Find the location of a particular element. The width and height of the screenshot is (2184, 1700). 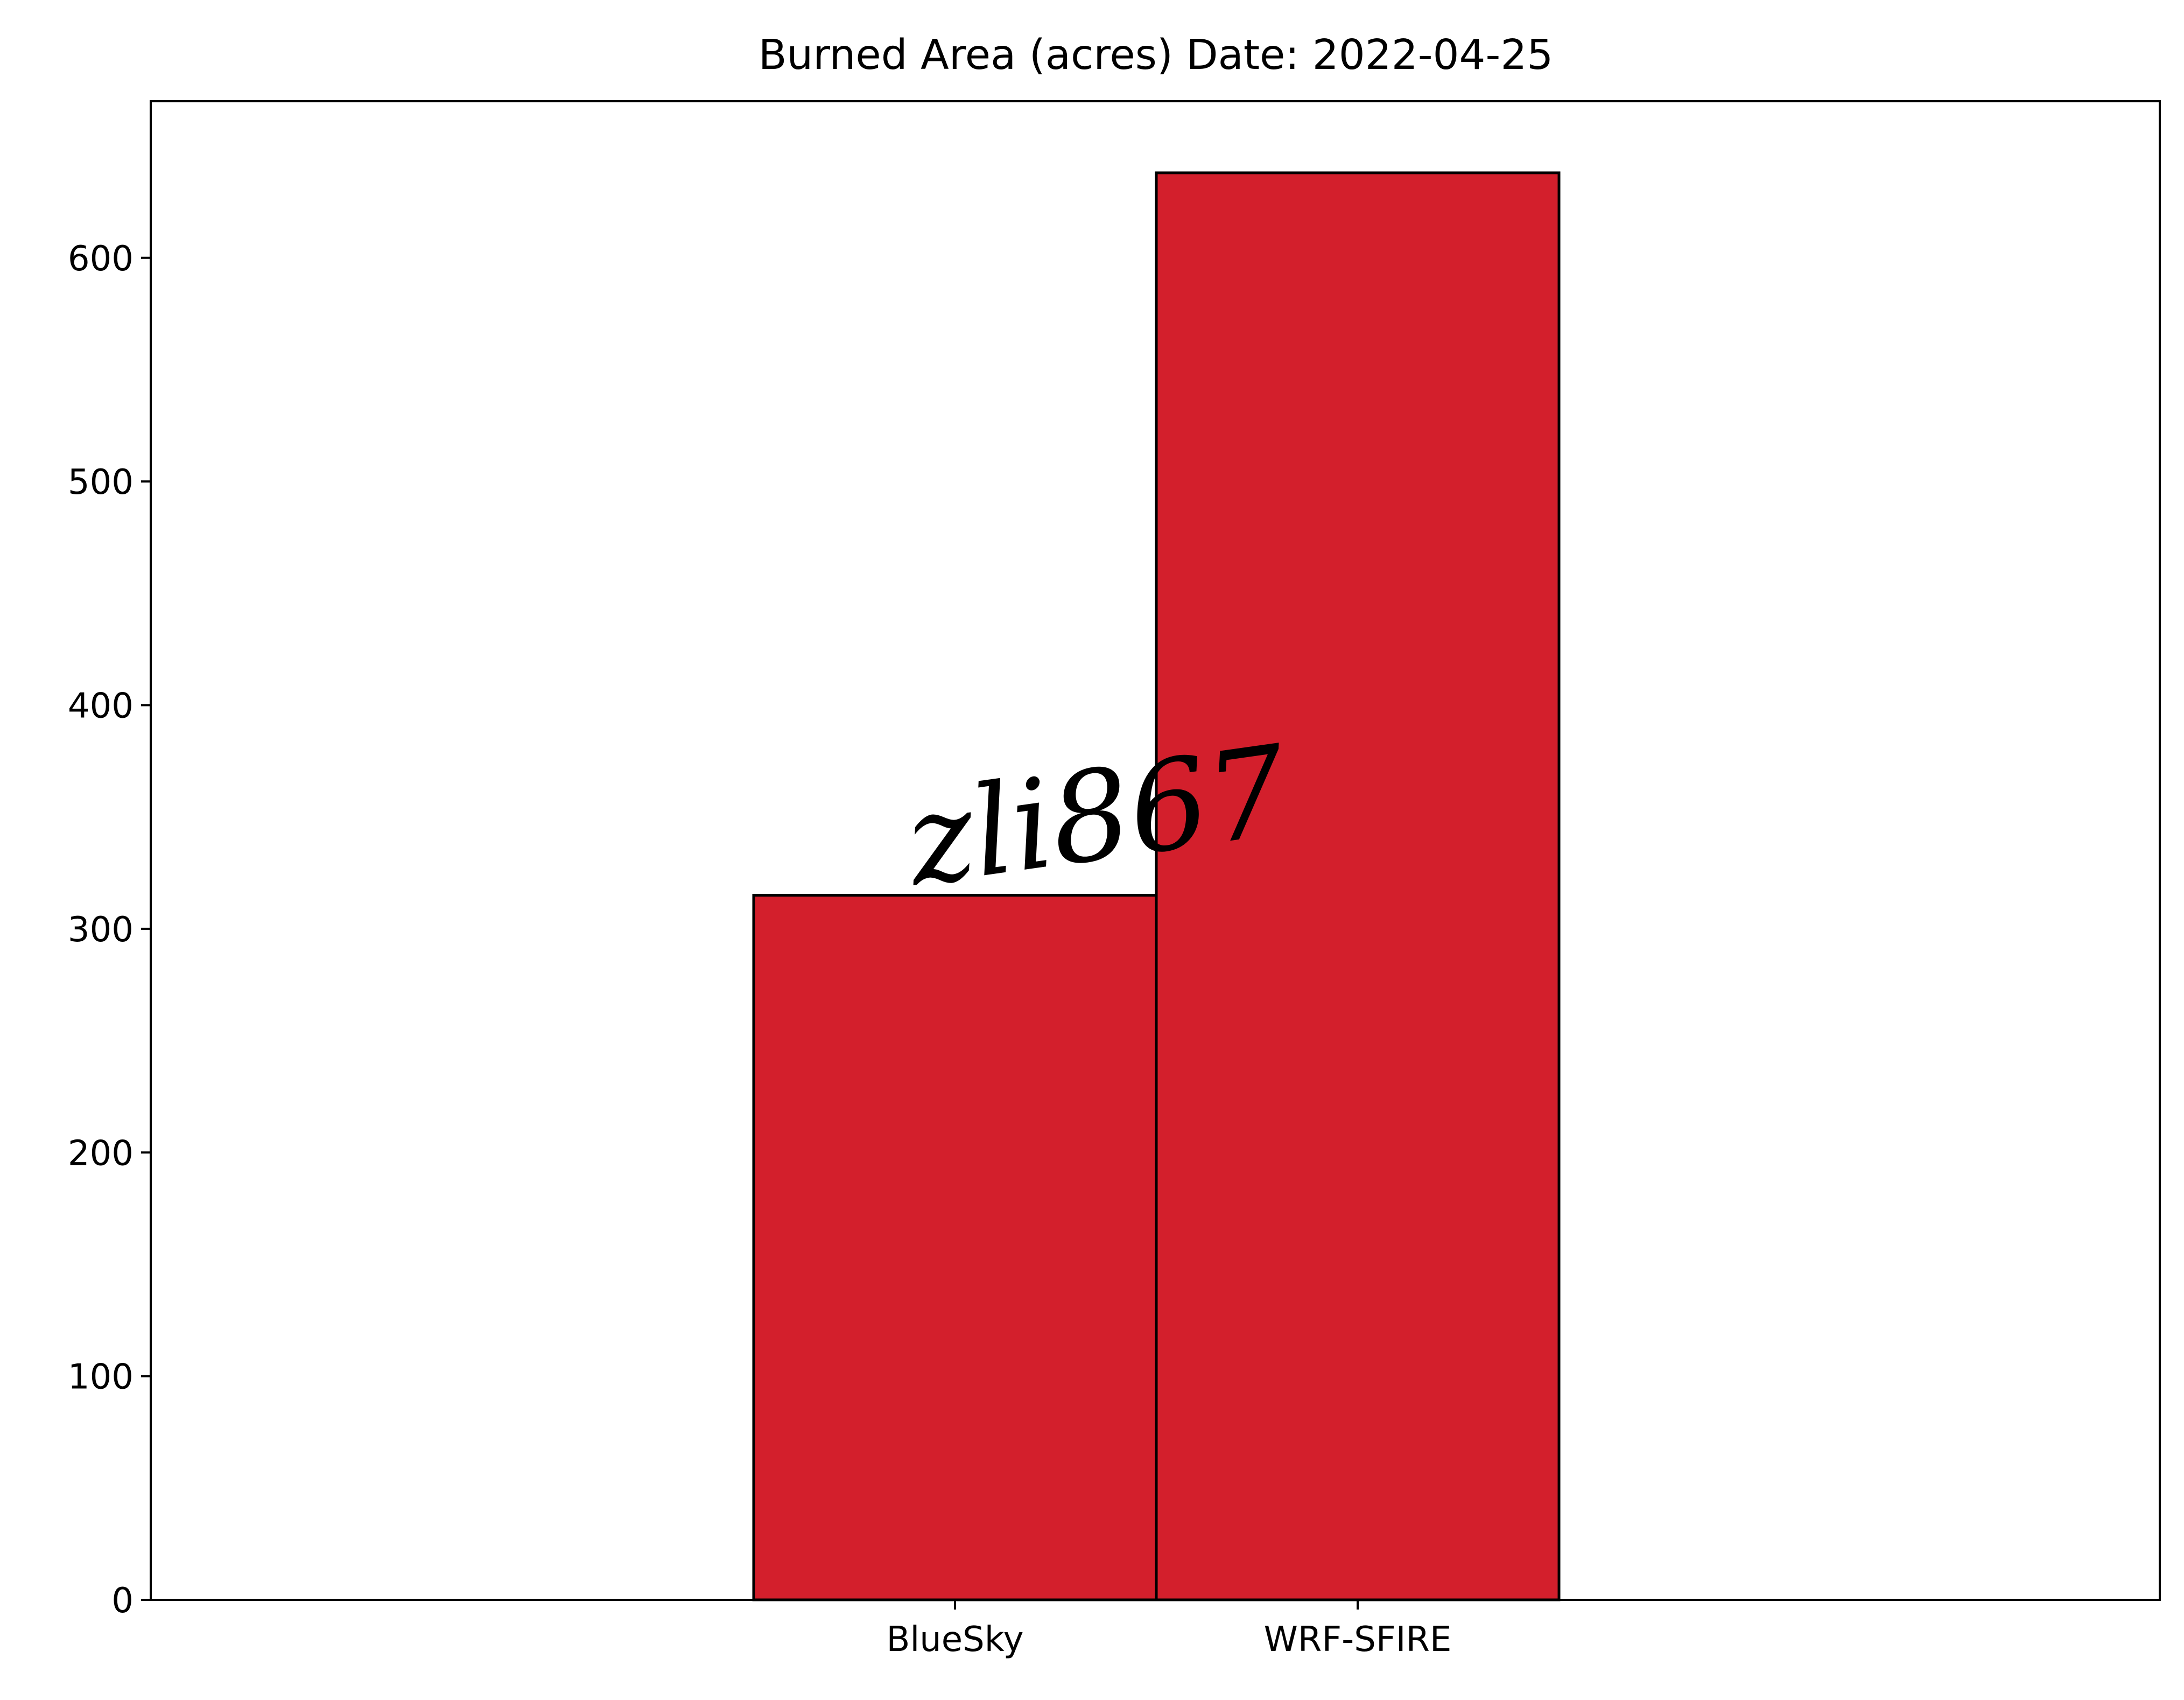

bar-bluesky is located at coordinates (955, 1248).